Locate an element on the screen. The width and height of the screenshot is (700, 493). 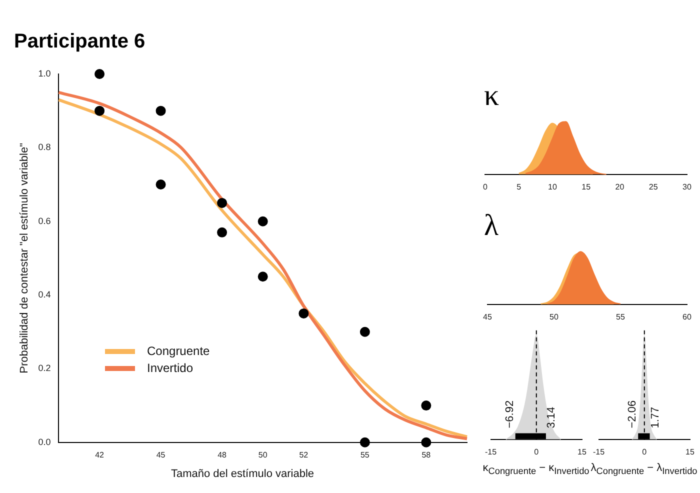
x-axis-title: Tamaño del estímulo variable is located at coordinates (243, 474).